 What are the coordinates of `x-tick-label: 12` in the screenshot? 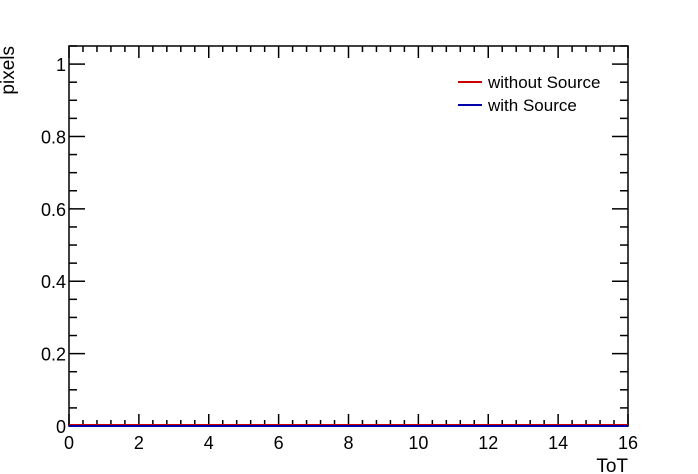 It's located at (488, 443).